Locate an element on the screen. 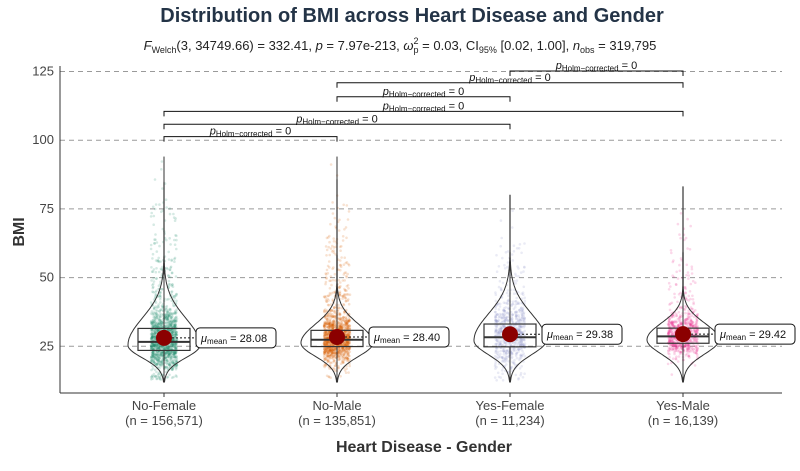  x-category-count: (n = 135,851) is located at coordinates (337, 420).